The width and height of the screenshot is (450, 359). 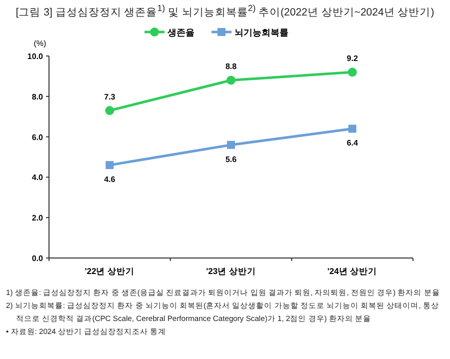 What do you see at coordinates (38, 97) in the screenshot?
I see `y-tick-label: 8.0` at bounding box center [38, 97].